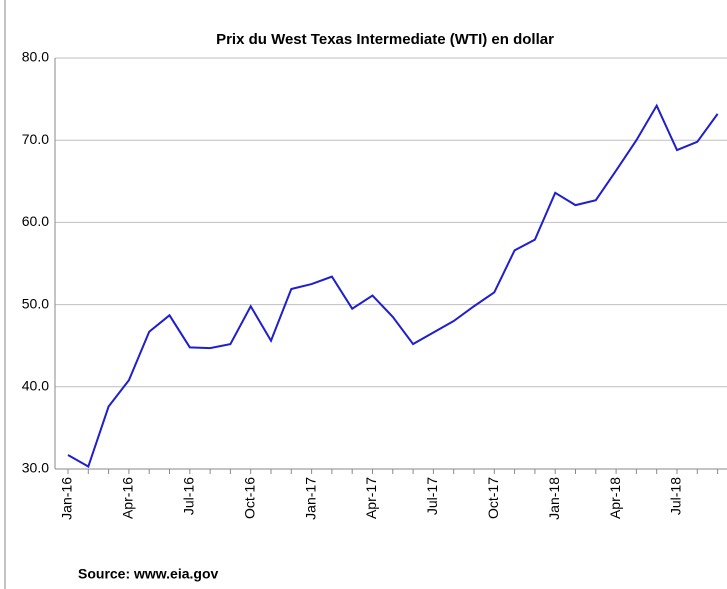 This screenshot has height=589, width=727. I want to click on x-tick-label: Apr-18, so click(615, 498).